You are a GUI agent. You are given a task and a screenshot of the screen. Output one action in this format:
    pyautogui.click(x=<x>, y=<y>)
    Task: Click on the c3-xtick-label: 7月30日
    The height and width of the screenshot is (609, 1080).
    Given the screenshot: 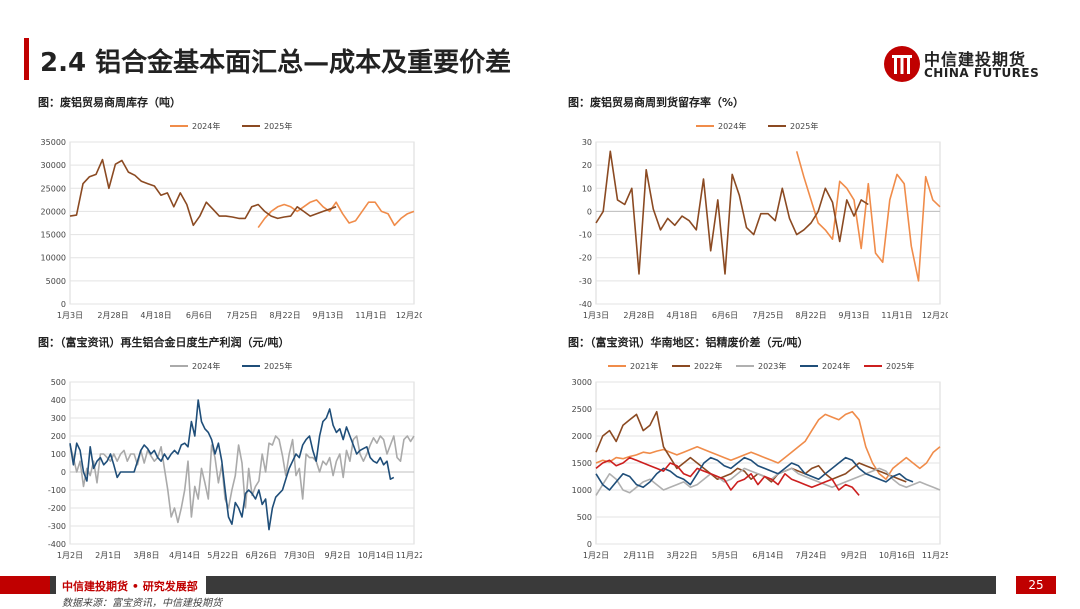 What is the action you would take?
    pyautogui.click(x=299, y=555)
    